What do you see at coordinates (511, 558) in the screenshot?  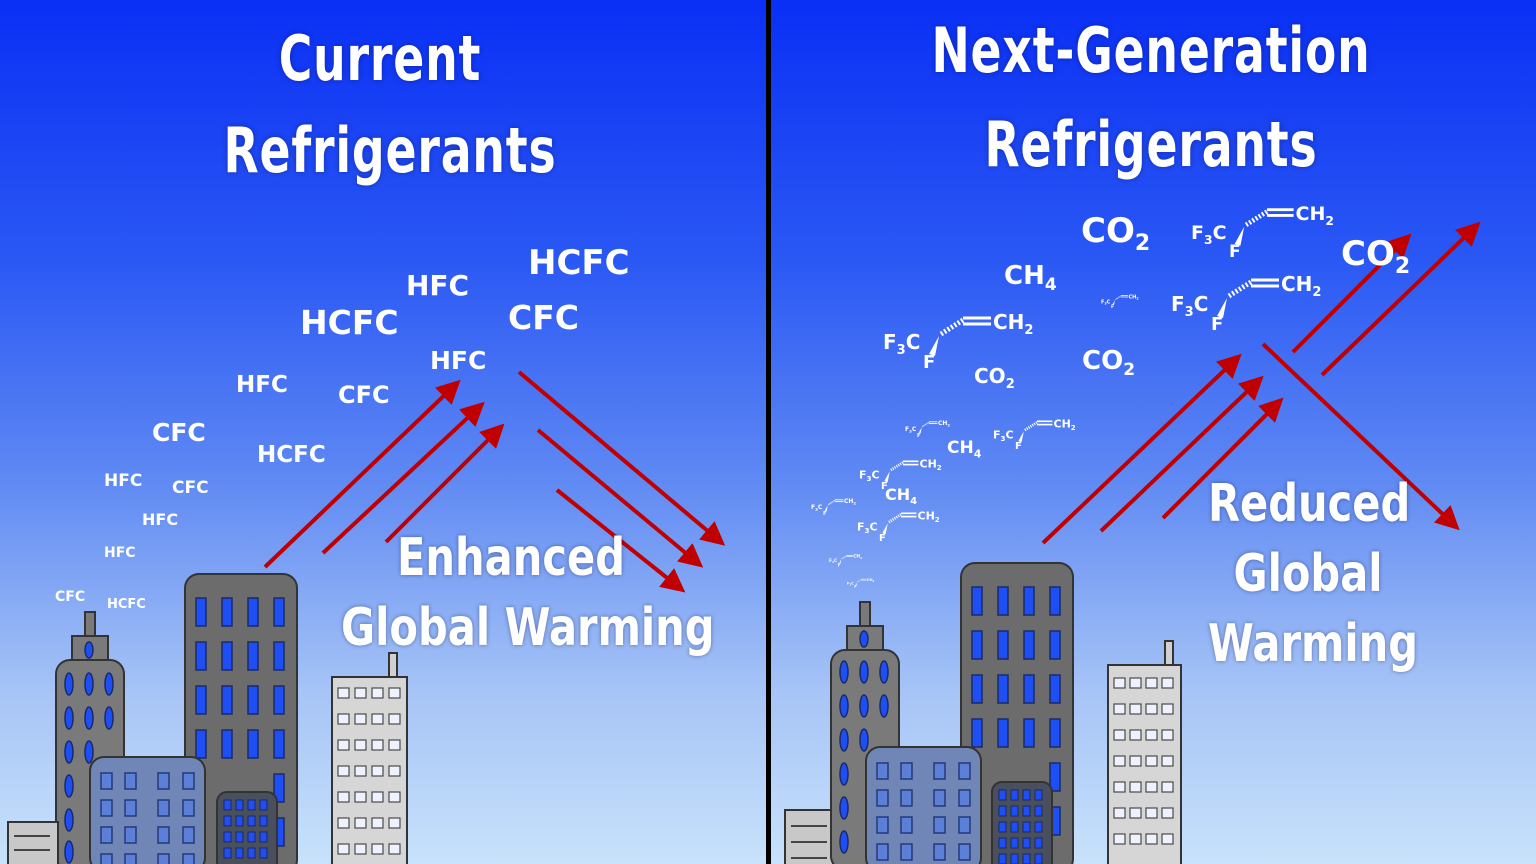 I see `left-caption-line1: Enhanced` at bounding box center [511, 558].